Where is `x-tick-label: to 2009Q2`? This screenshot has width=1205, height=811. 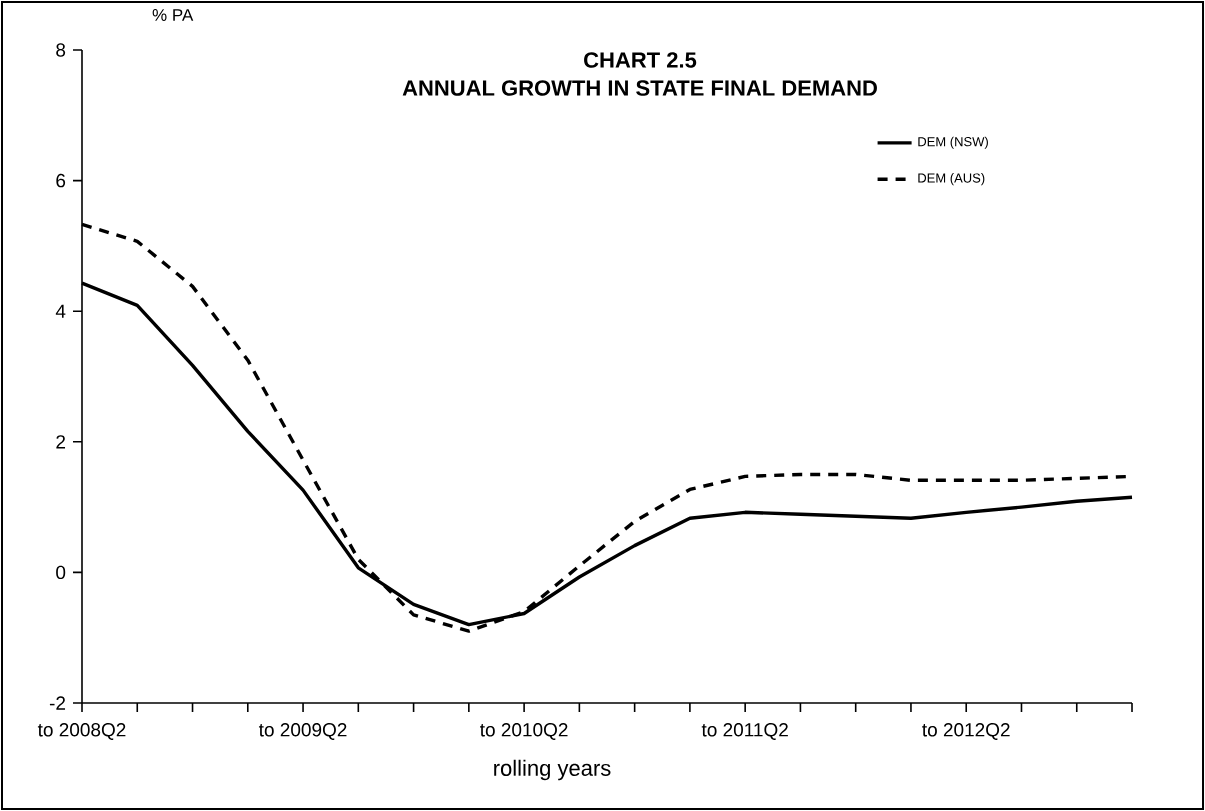 x-tick-label: to 2009Q2 is located at coordinates (302, 731).